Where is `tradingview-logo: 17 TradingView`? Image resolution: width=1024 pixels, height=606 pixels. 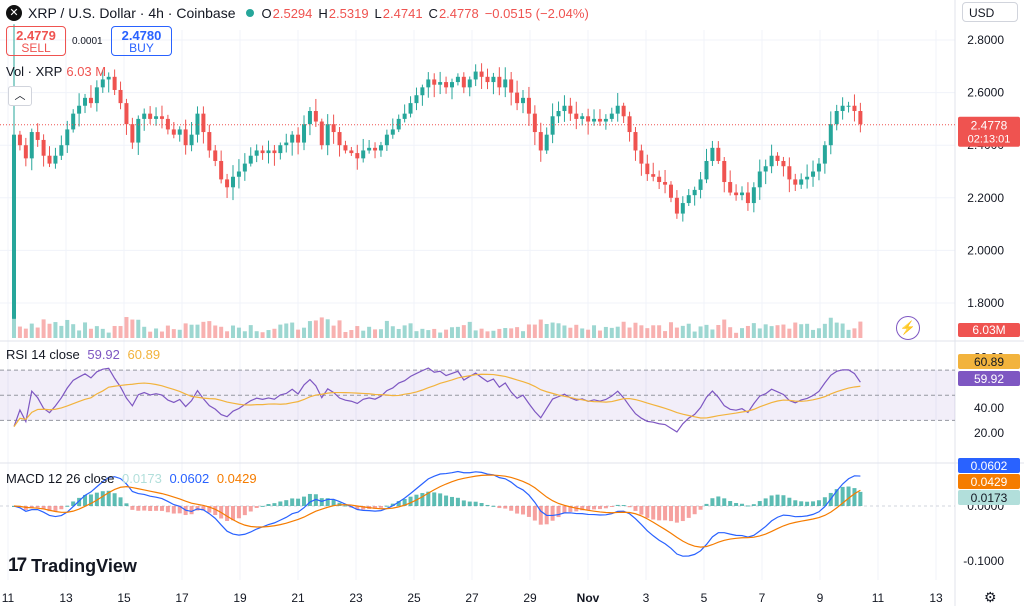 tradingview-logo: 17 TradingView is located at coordinates (72, 566).